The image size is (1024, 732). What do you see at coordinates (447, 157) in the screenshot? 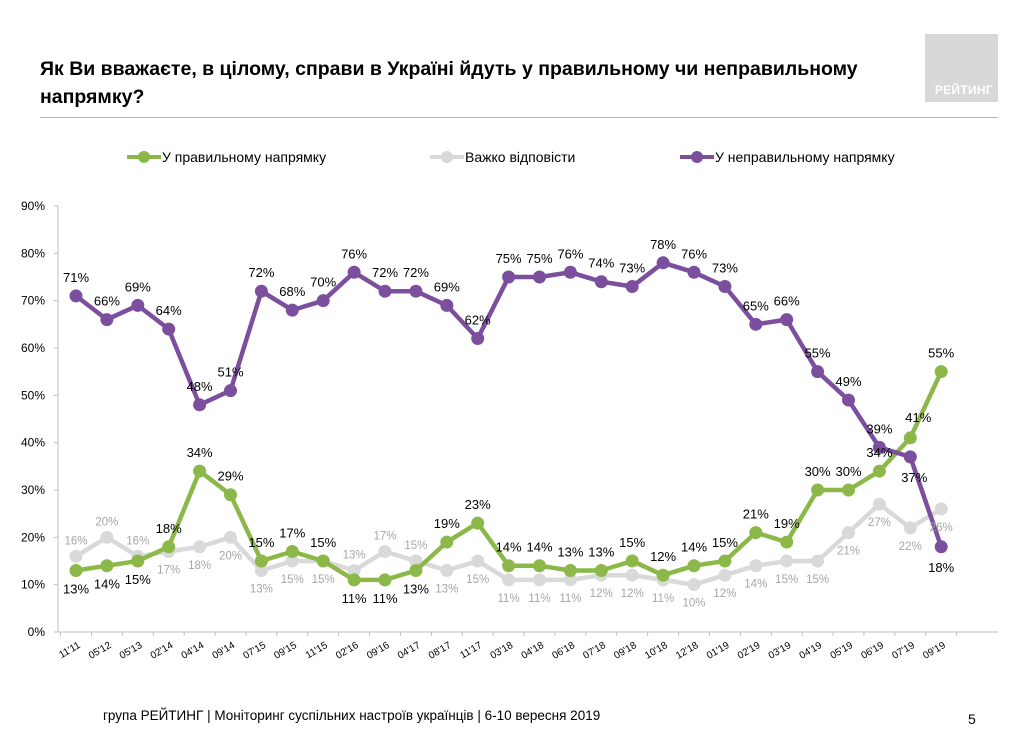
I see `legend-marker-hard` at bounding box center [447, 157].